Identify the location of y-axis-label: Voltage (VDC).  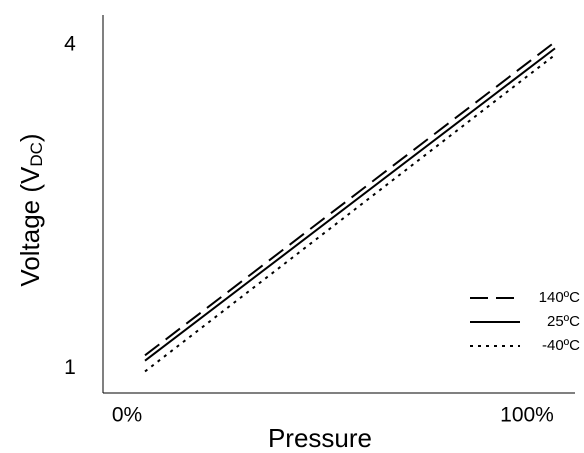
(31, 209).